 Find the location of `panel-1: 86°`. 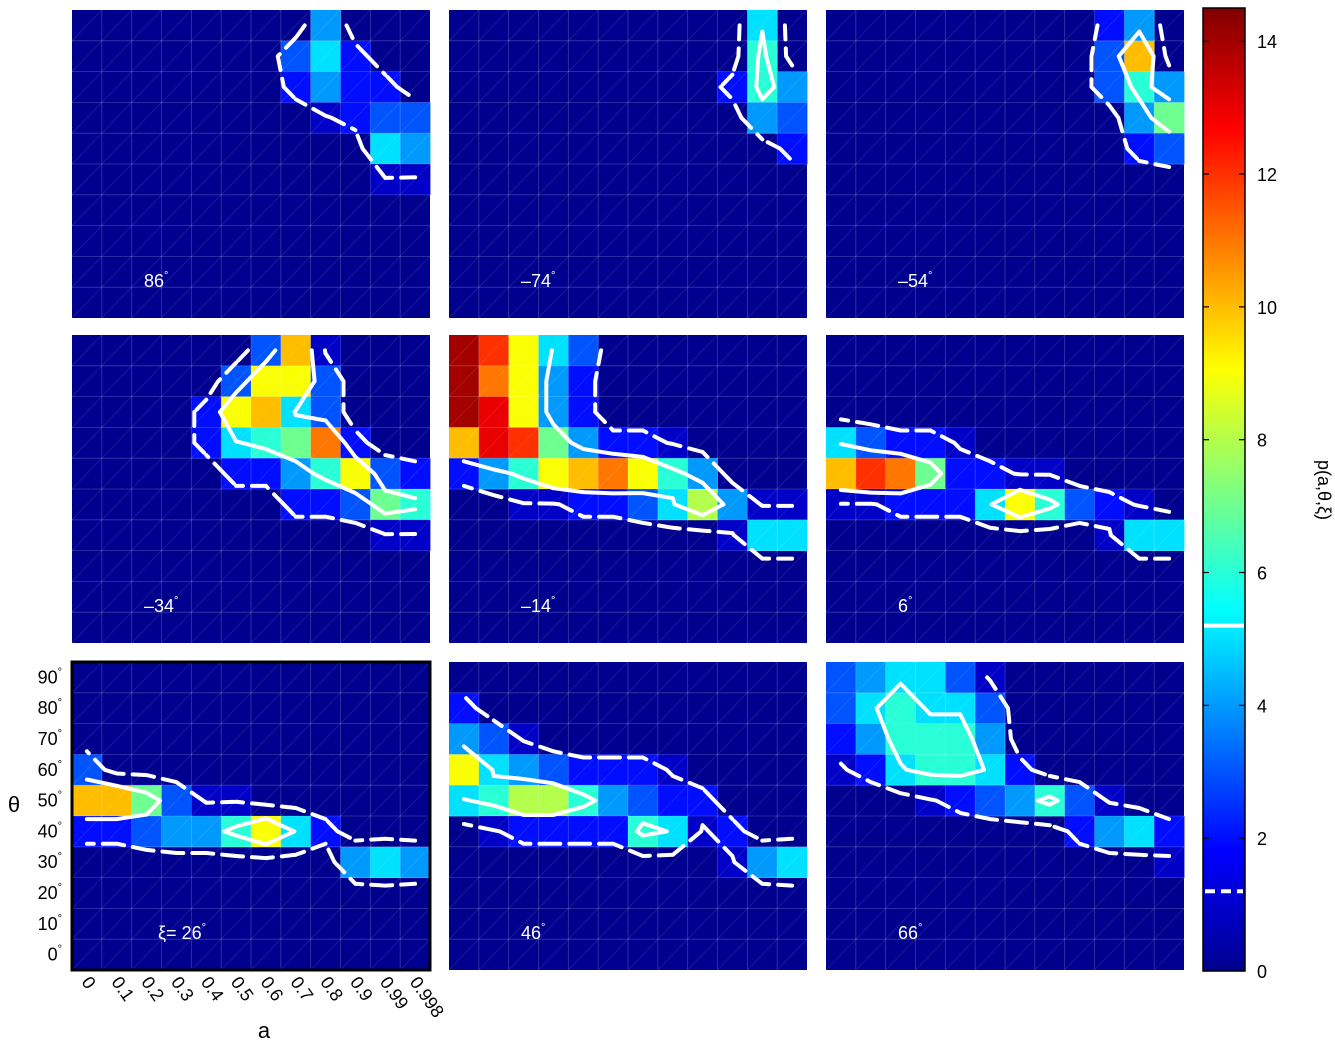

panel-1: 86° is located at coordinates (251, 164).